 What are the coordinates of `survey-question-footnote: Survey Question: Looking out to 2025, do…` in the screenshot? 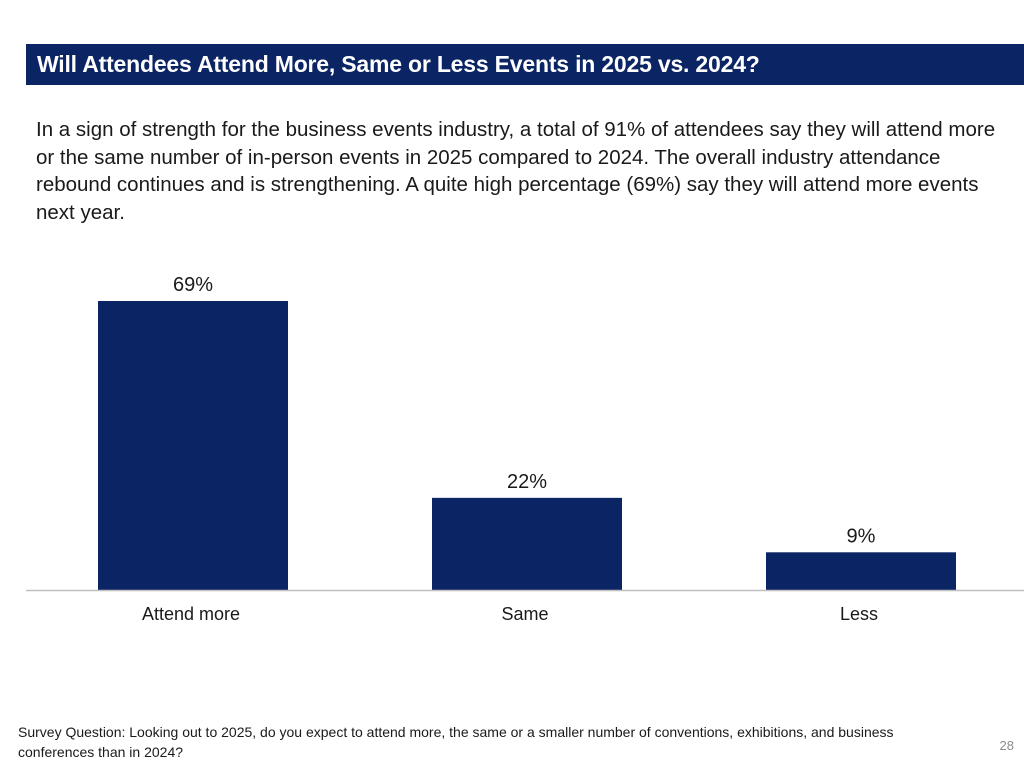 It's located at (456, 742).